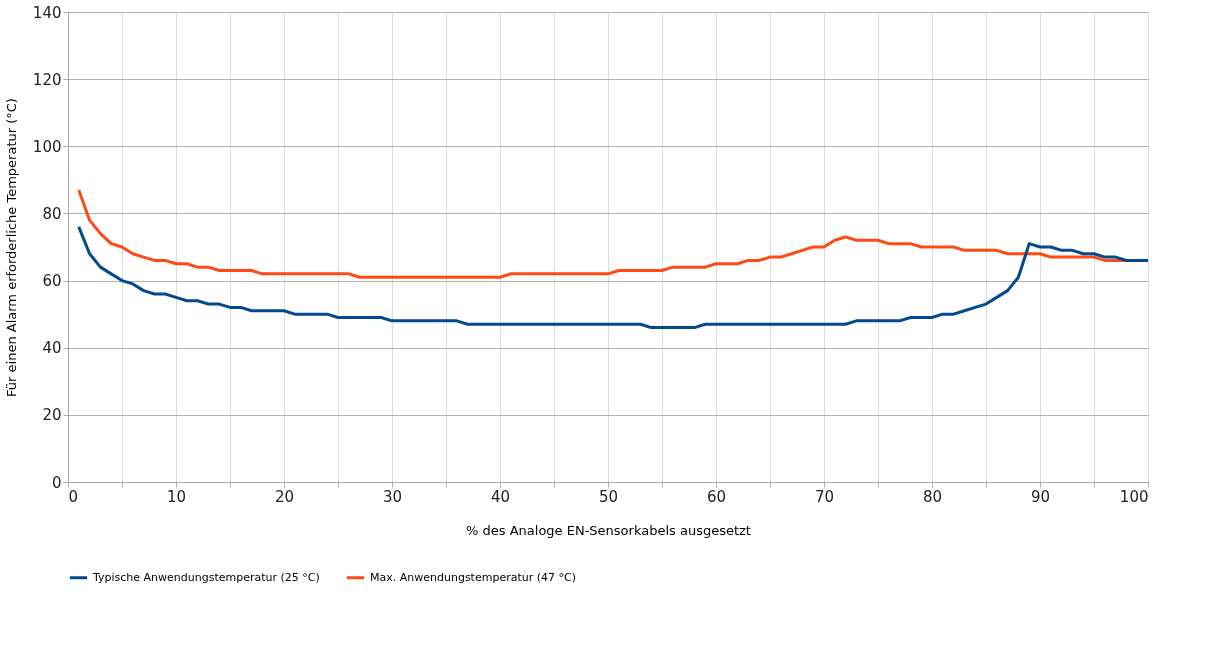 The height and width of the screenshot is (646, 1223). Describe the element at coordinates (500, 496) in the screenshot. I see `x-tick-label: 40` at that location.